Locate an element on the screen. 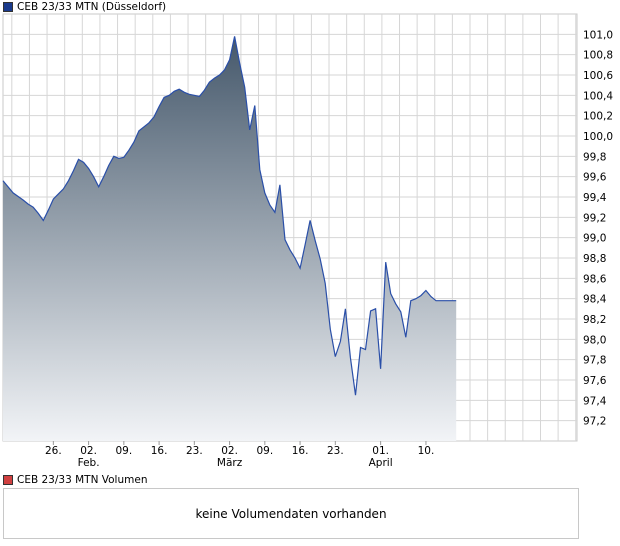  y-tick-label: 99,2 is located at coordinates (594, 218).